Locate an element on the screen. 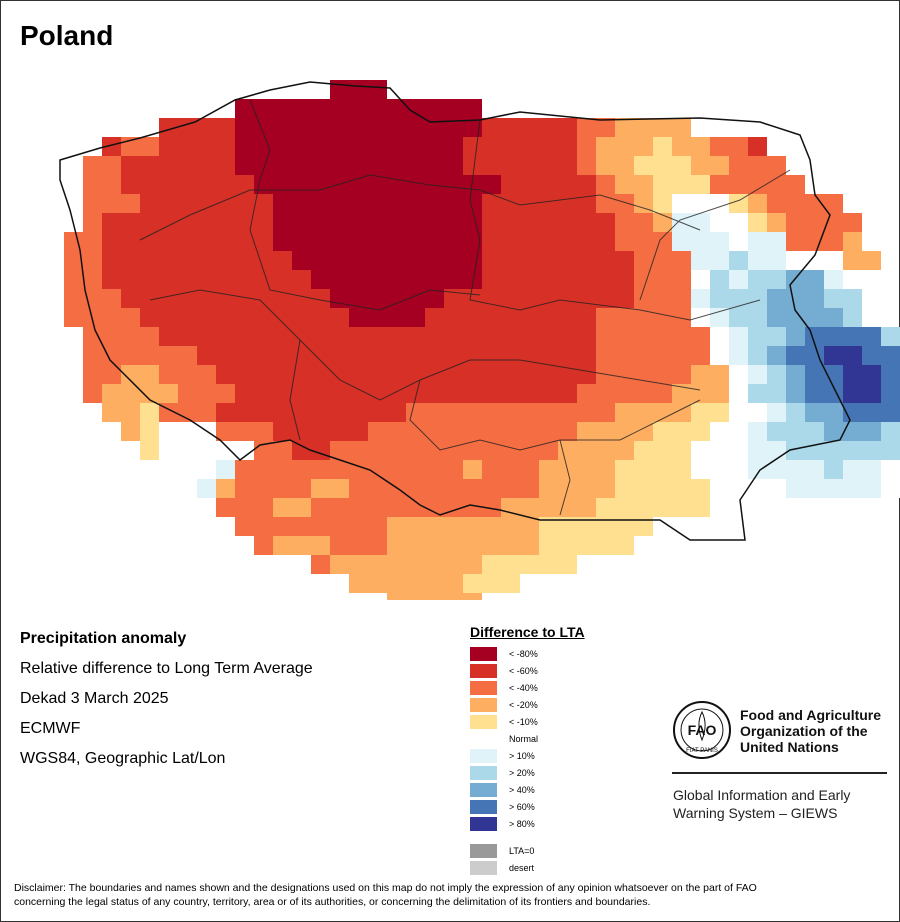 This screenshot has width=900, height=922. legend-extra-items: LTA=0 desert is located at coordinates (527, 859).